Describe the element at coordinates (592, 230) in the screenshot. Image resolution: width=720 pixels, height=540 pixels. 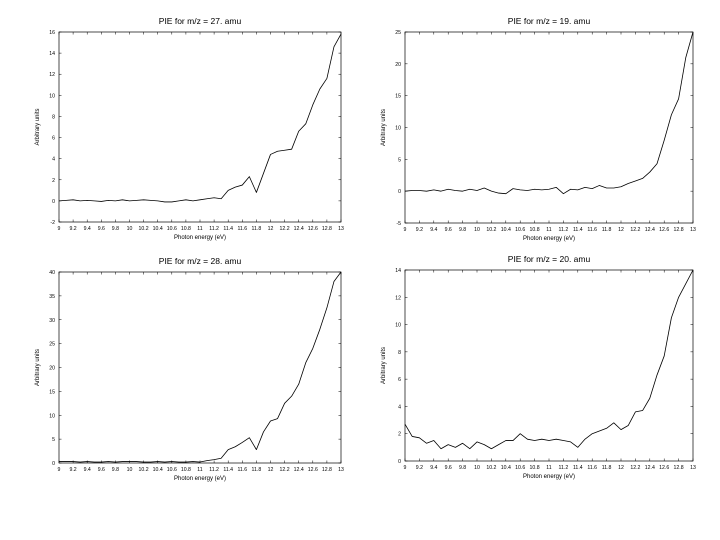
I see `x-tick-label: 11.6` at that location.